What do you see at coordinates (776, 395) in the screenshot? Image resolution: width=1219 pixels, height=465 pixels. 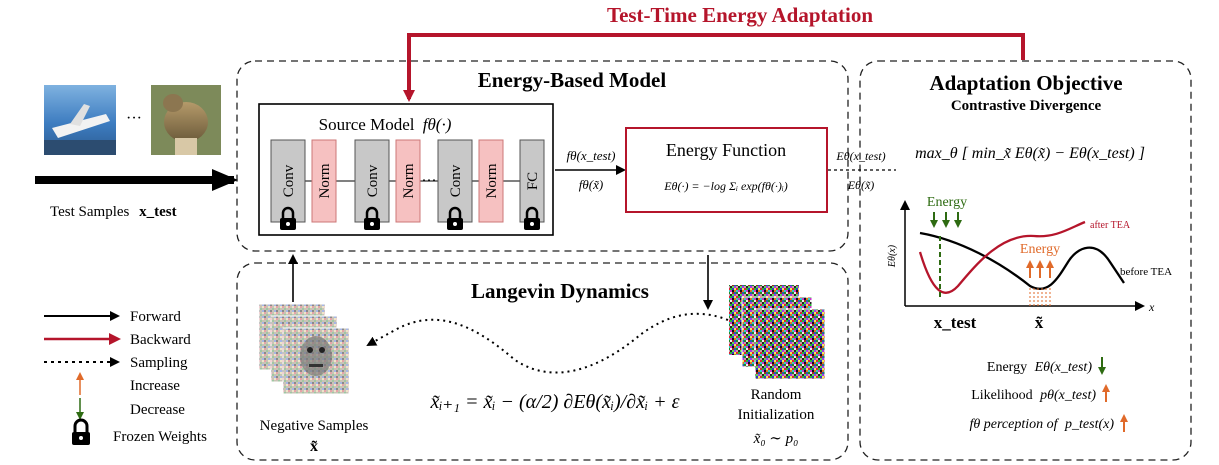 I see `random-init-label-1: Random` at bounding box center [776, 395].